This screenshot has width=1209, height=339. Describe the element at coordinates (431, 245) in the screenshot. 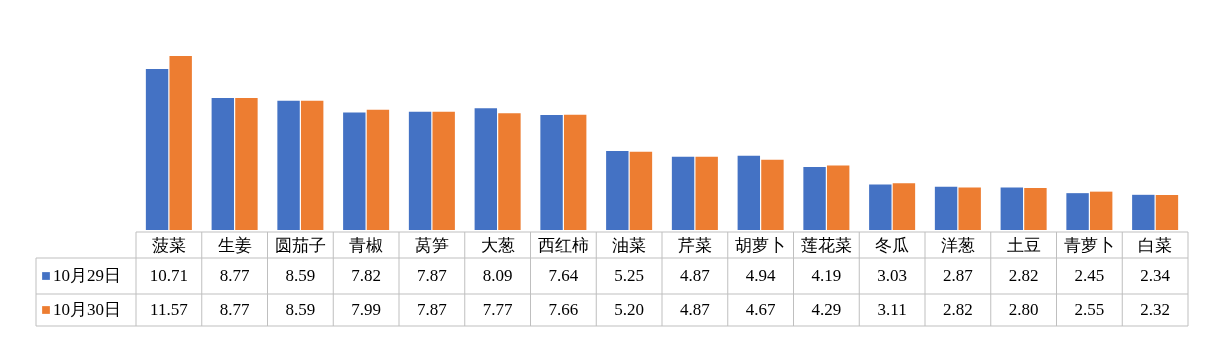

I see `x-tick-label: 莴笋` at that location.